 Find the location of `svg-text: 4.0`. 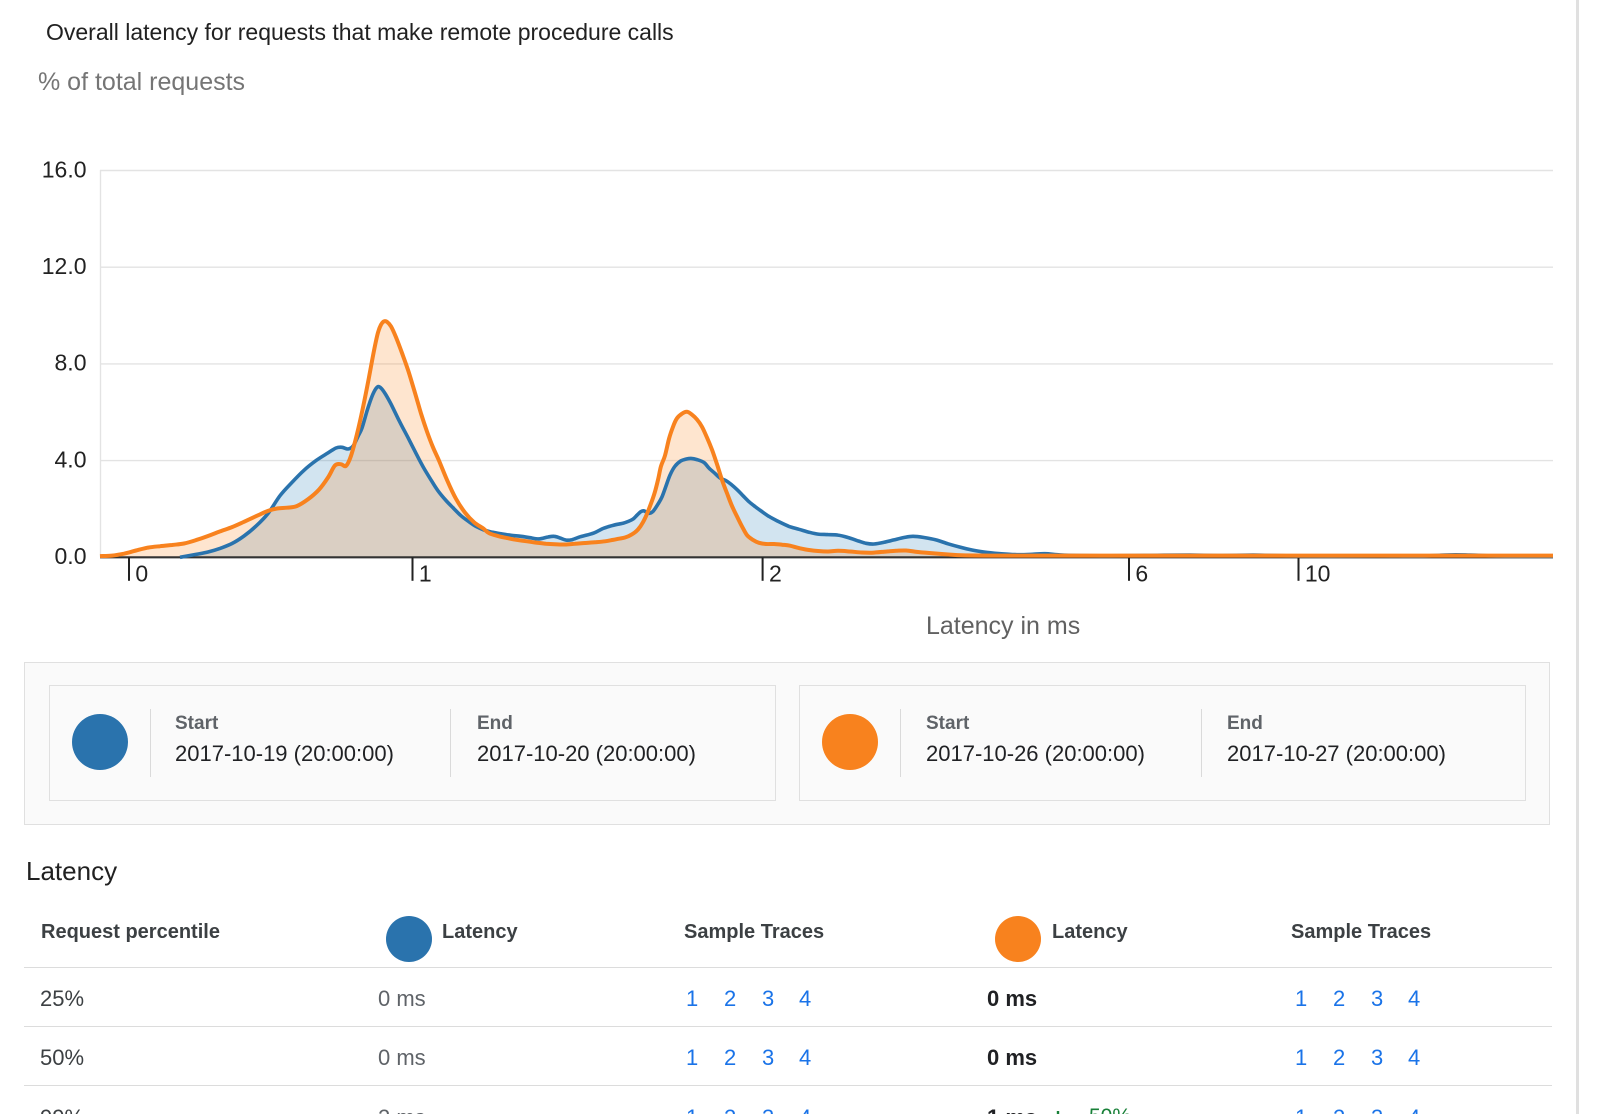

svg-text: 4.0 is located at coordinates (71, 459).